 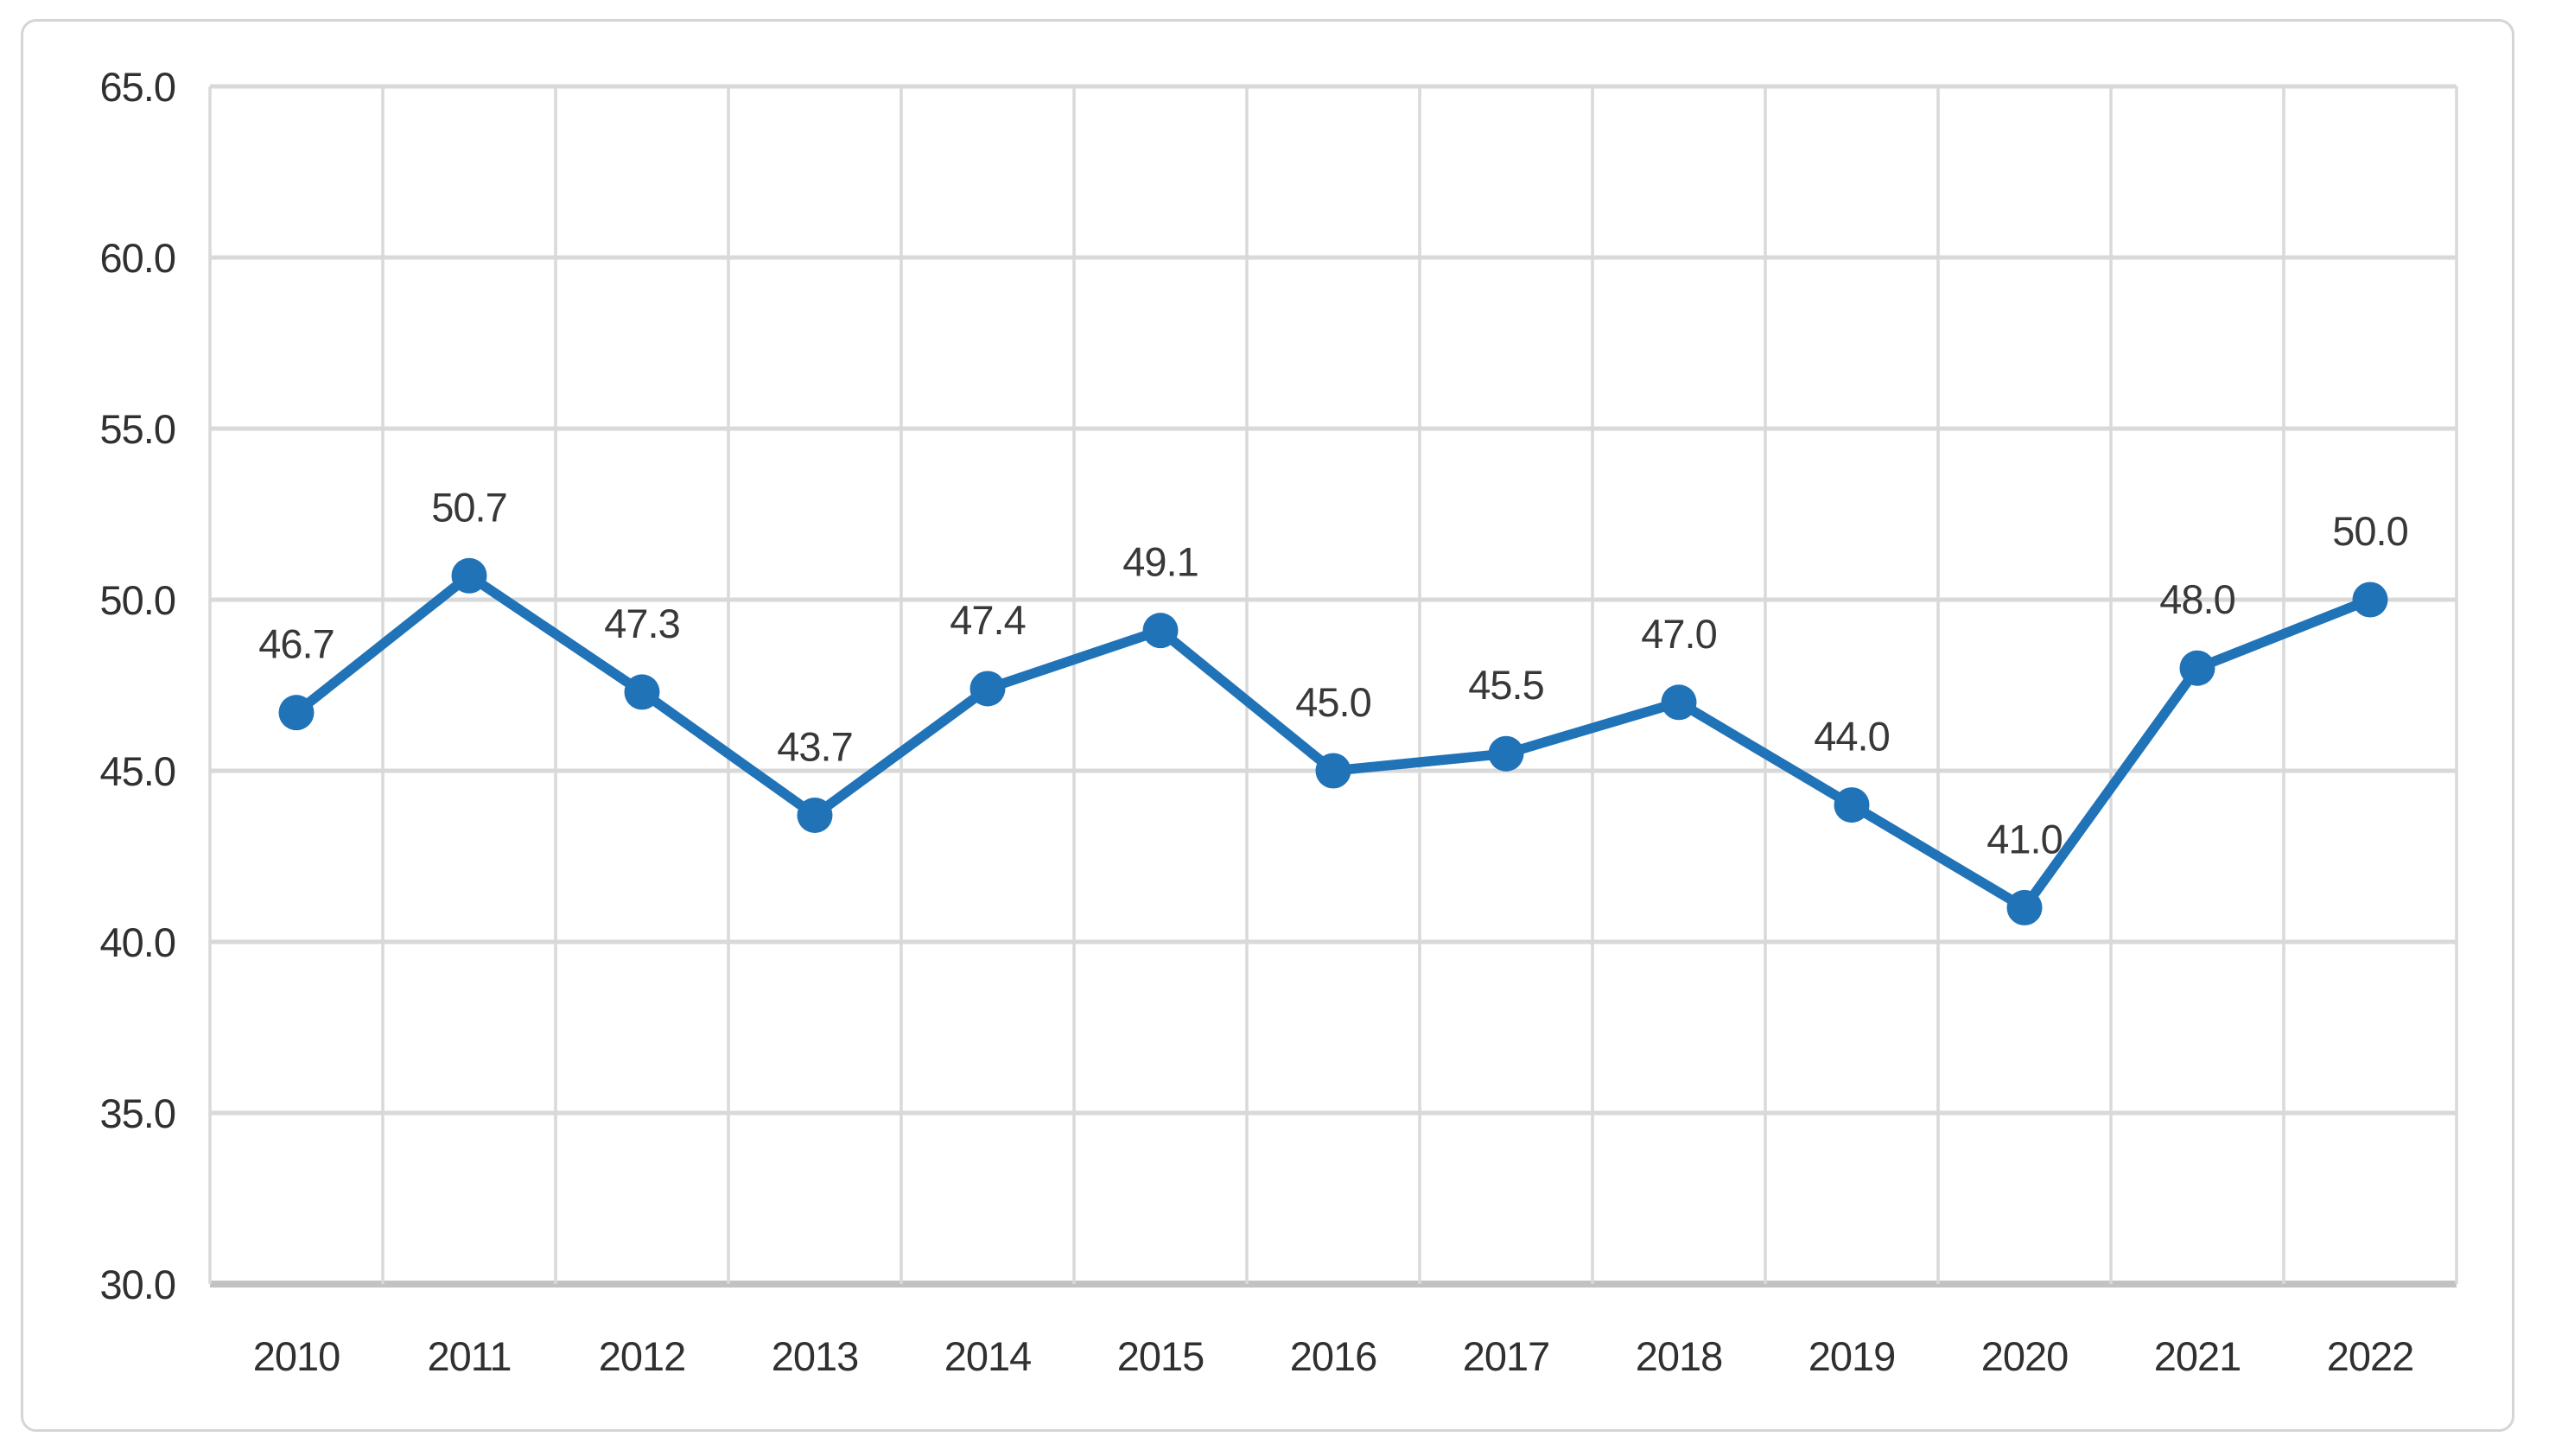 I want to click on x-axis-tick-label: 2018, so click(x=1679, y=1356).